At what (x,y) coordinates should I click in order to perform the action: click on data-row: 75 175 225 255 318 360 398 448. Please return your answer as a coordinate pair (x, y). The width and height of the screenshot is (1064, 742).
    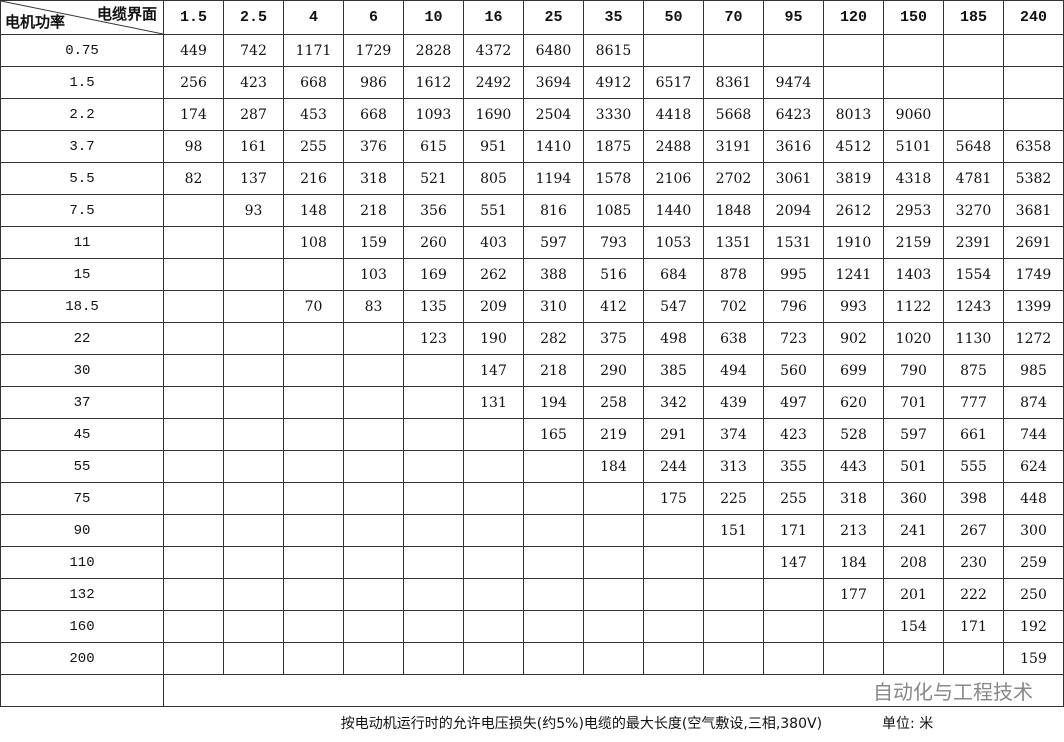
    Looking at the image, I should click on (532, 498).